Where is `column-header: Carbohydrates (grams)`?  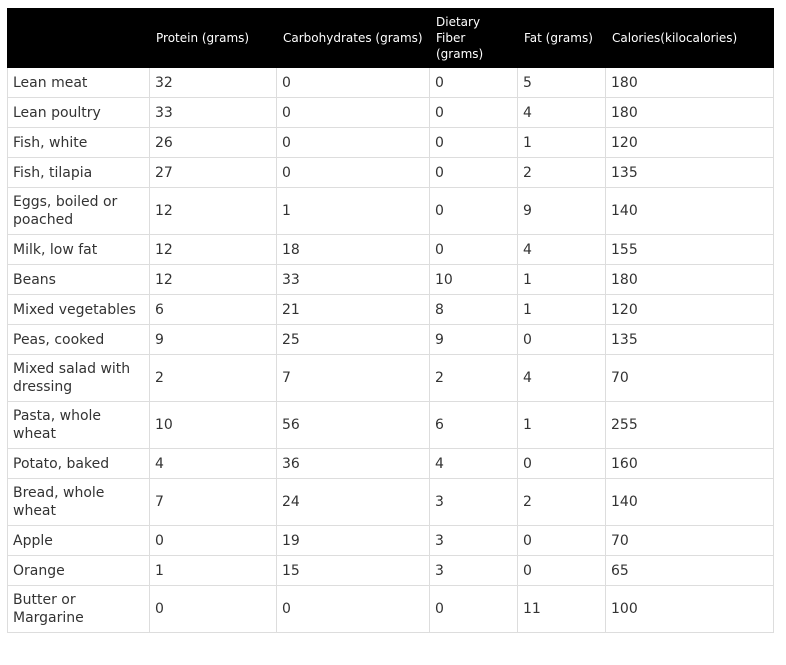
column-header: Carbohydrates (grams) is located at coordinates (353, 38).